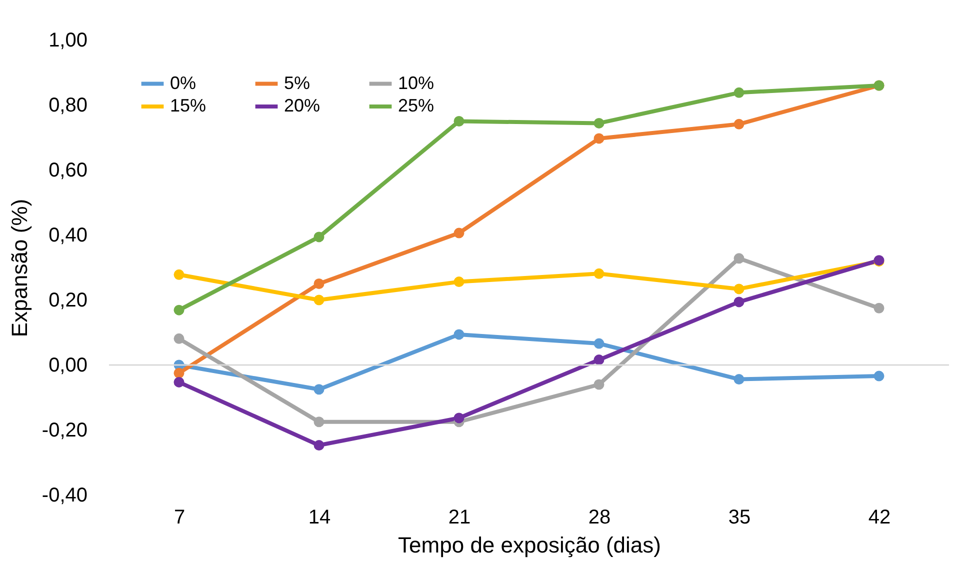  What do you see at coordinates (68, 365) in the screenshot?
I see `y-tick-label: 0,00` at bounding box center [68, 365].